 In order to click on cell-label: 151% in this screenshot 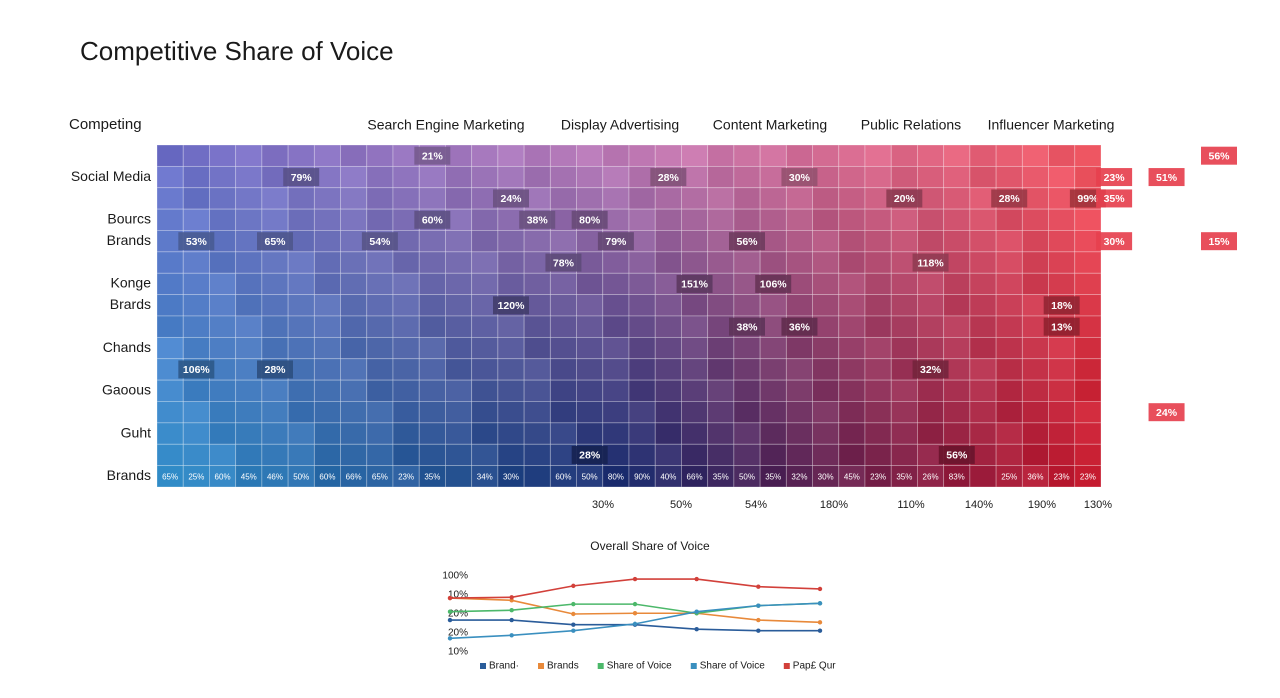, I will do `click(695, 285)`.